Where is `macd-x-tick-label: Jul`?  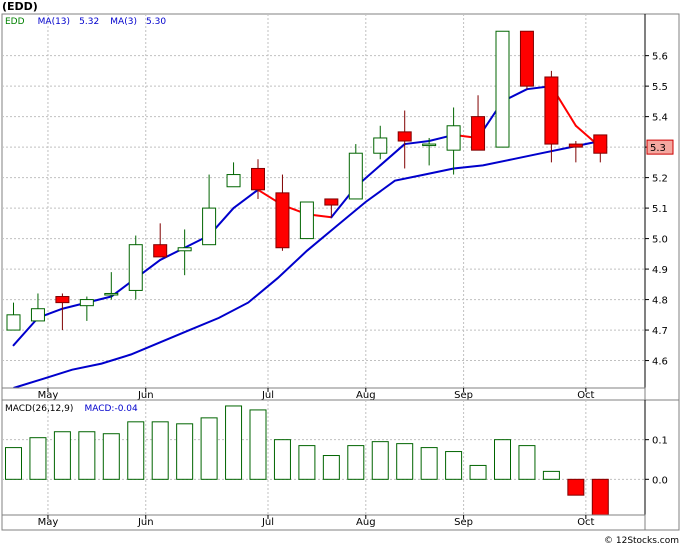 macd-x-tick-label: Jul is located at coordinates (267, 522).